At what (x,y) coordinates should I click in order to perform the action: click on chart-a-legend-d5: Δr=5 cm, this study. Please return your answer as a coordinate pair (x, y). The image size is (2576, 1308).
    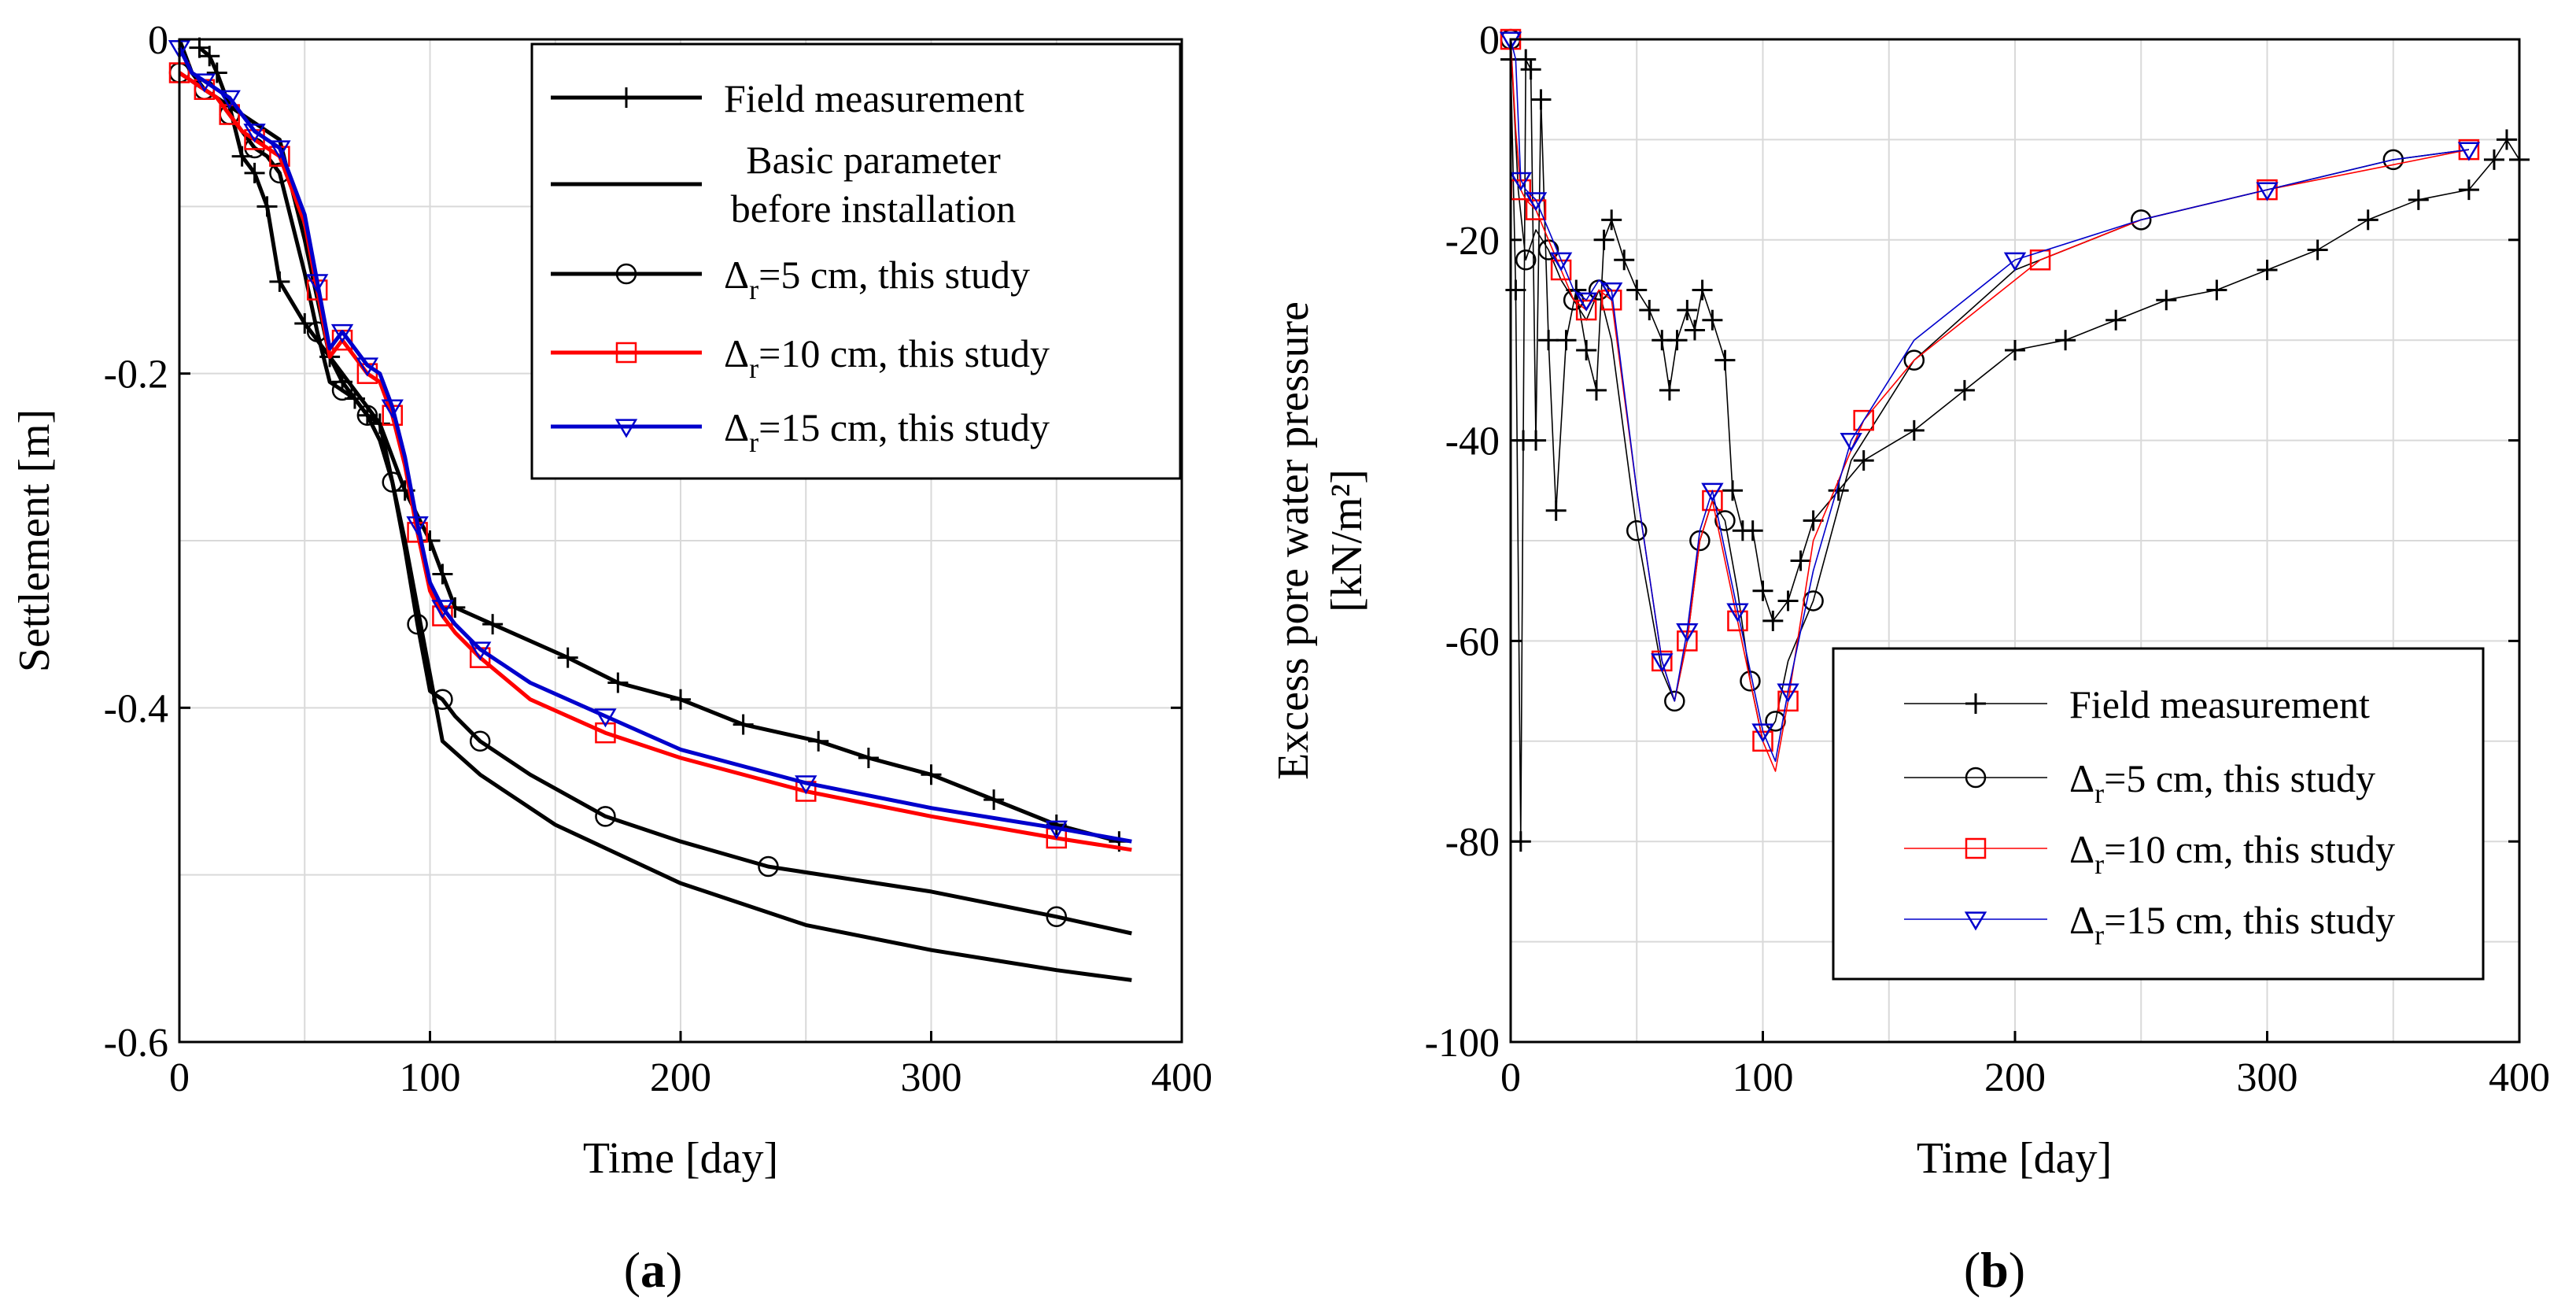
    Looking at the image, I should click on (877, 279).